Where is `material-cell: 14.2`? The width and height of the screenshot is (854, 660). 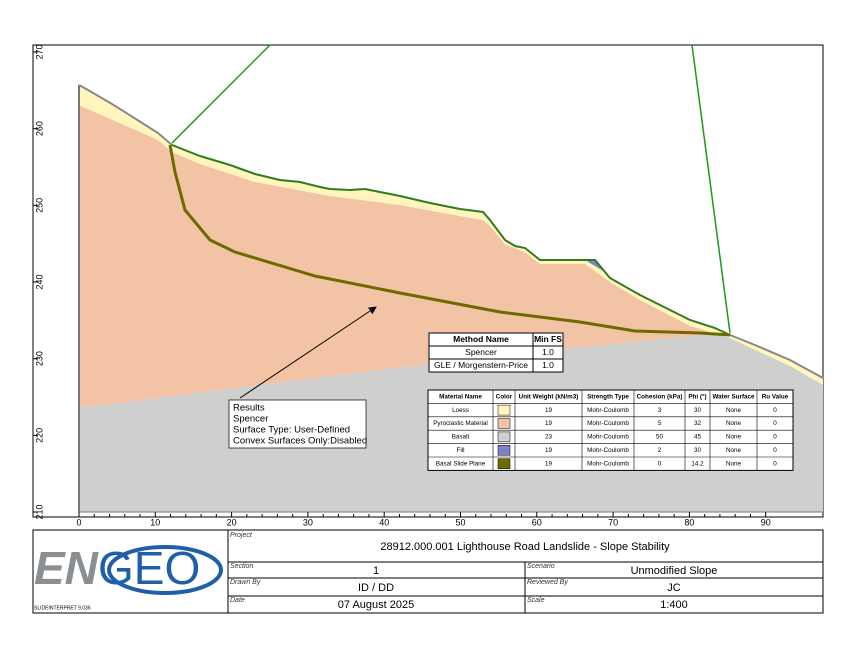
material-cell: 14.2 is located at coordinates (697, 463).